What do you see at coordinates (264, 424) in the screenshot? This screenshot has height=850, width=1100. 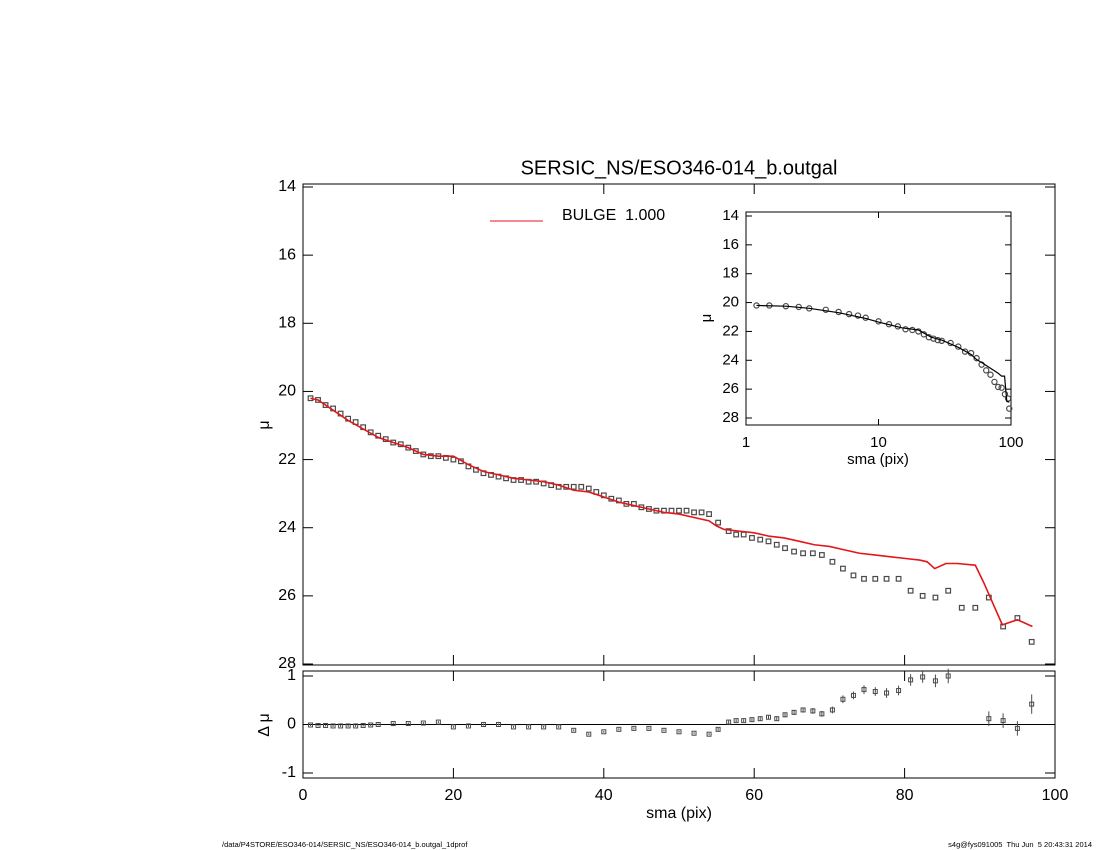 I see `y-axis-label: μ` at bounding box center [264, 424].